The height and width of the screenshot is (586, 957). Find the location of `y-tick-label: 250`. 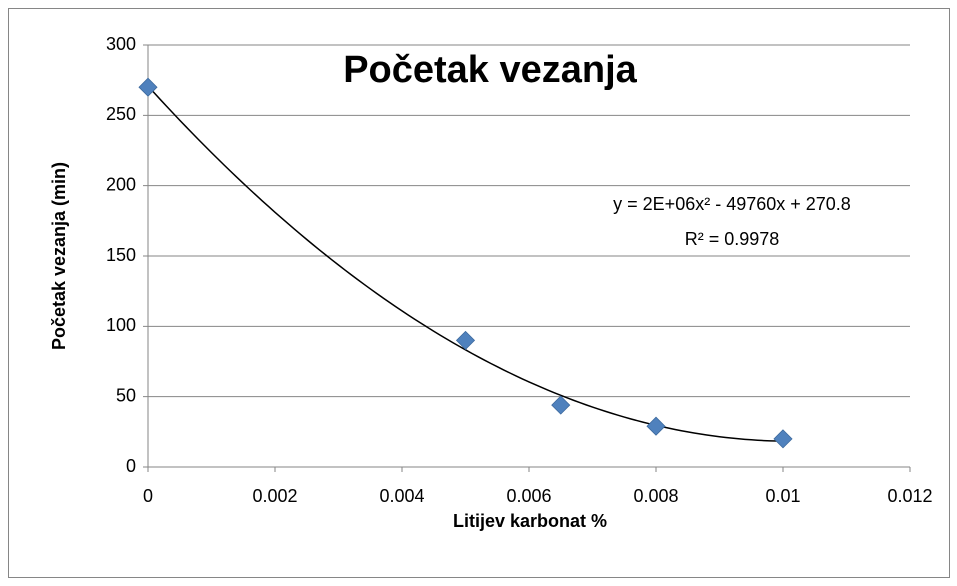

y-tick-label: 250 is located at coordinates (121, 114).